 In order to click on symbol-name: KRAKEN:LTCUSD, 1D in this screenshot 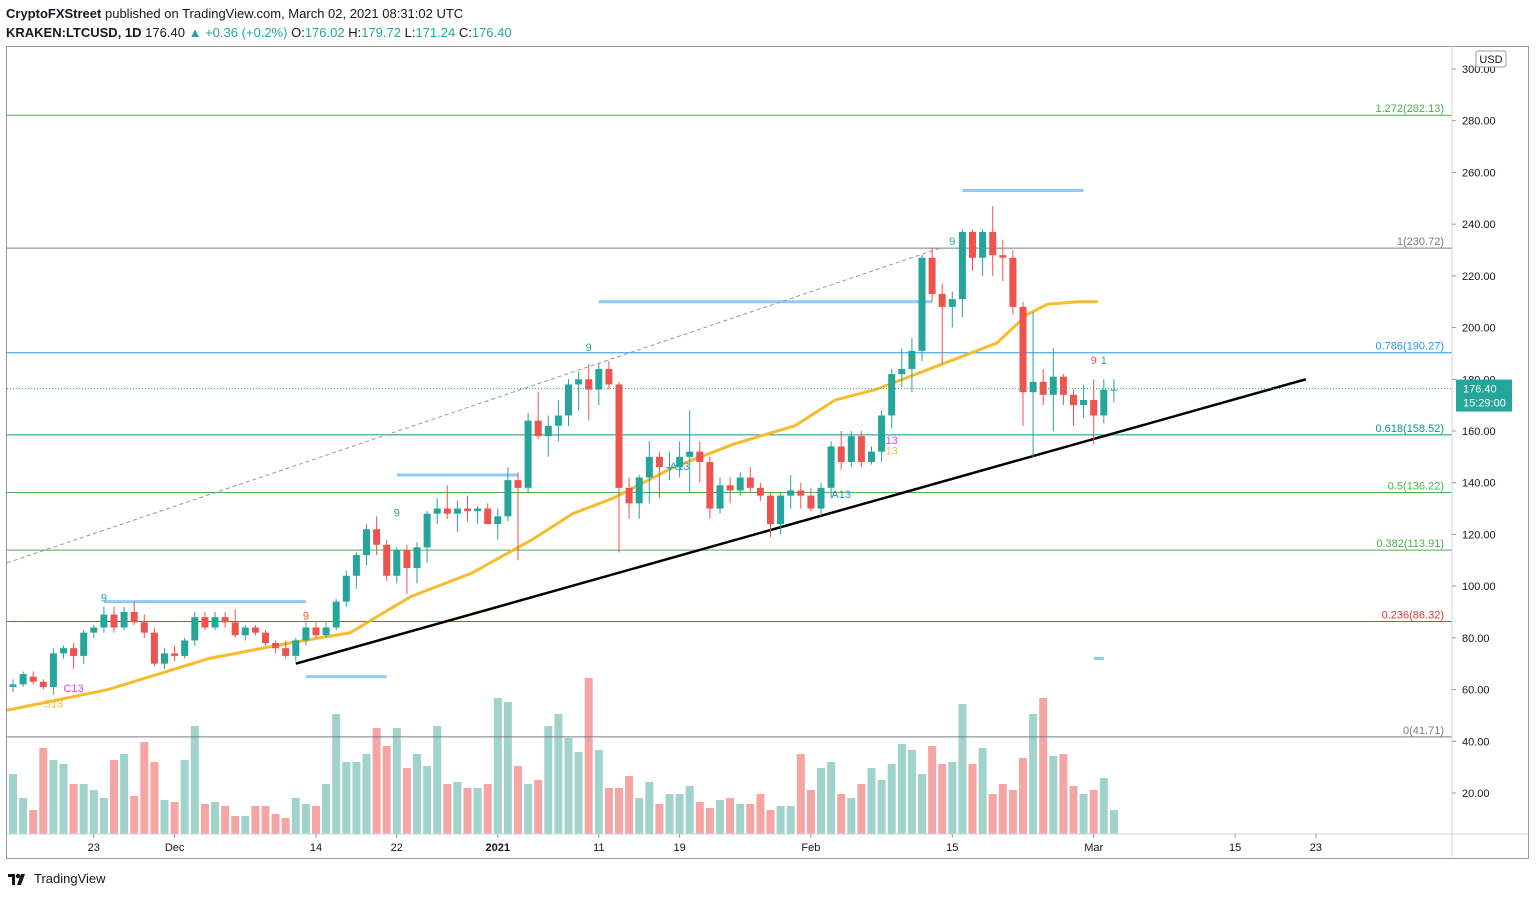, I will do `click(74, 32)`.